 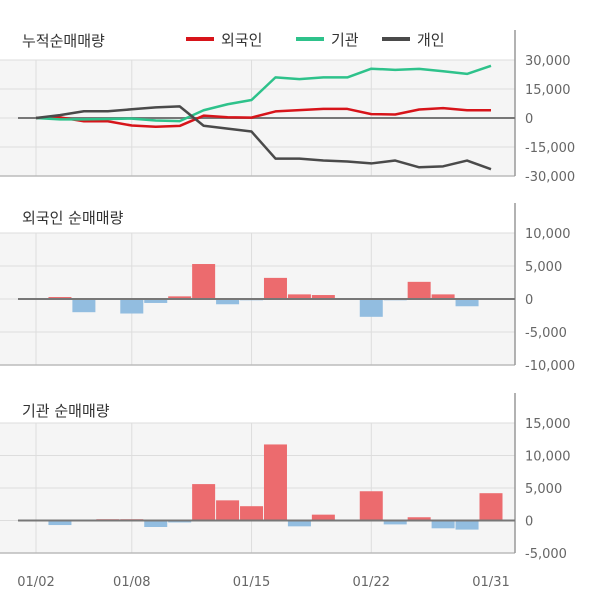 What do you see at coordinates (490, 582) in the screenshot?
I see `x-tick-label: 01/31` at bounding box center [490, 582].